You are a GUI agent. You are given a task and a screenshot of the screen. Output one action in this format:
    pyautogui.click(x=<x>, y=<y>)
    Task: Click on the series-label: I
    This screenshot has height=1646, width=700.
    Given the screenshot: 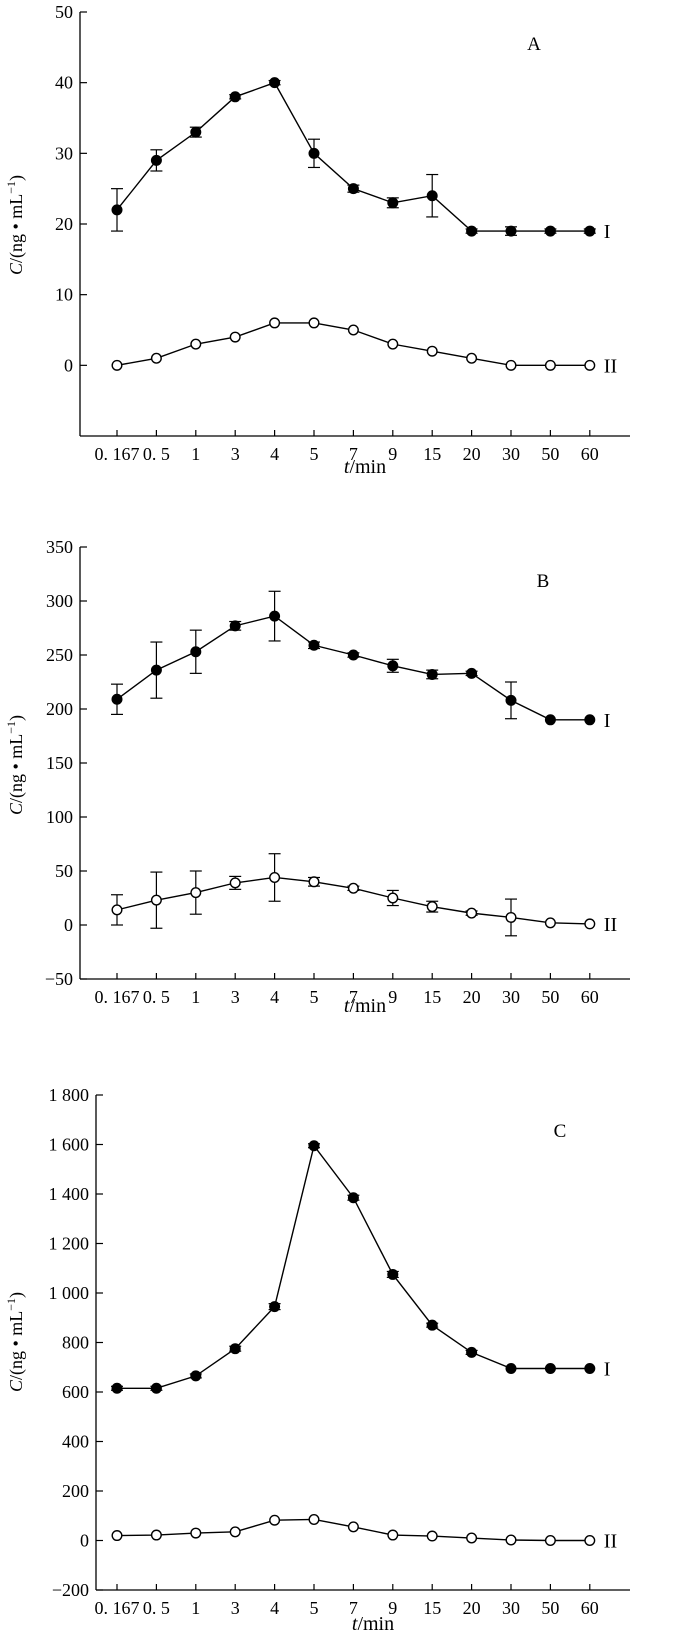 What is the action you would take?
    pyautogui.click(x=607, y=1369)
    